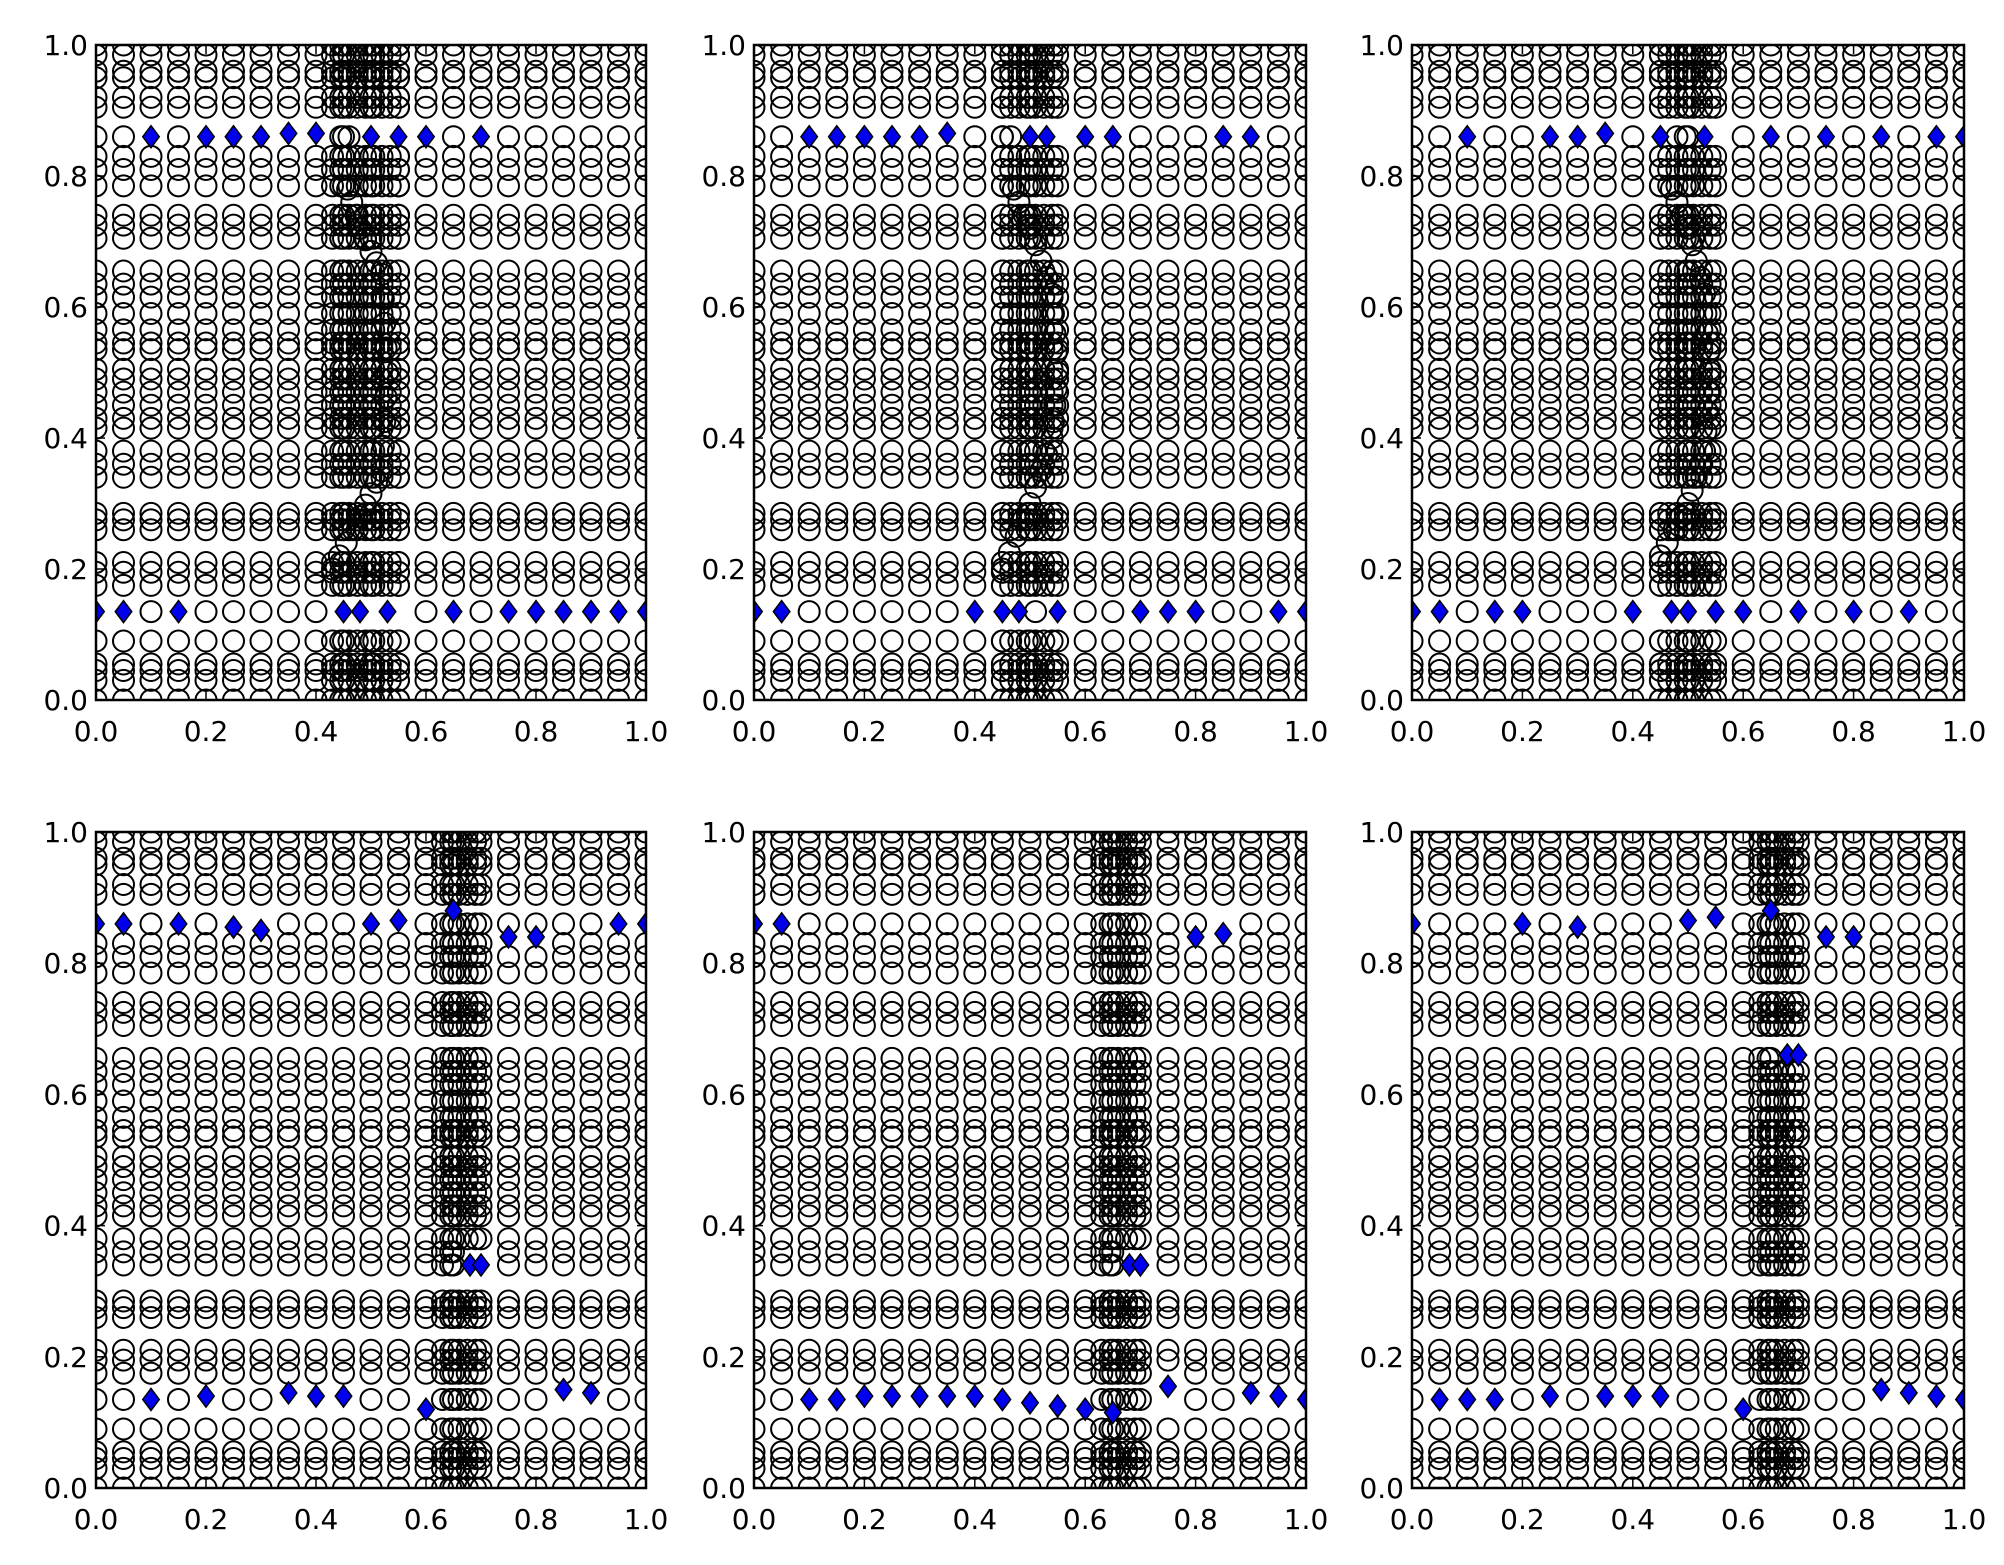  Describe the element at coordinates (1743, 731) in the screenshot. I see `x-tick-label: 0.6` at that location.